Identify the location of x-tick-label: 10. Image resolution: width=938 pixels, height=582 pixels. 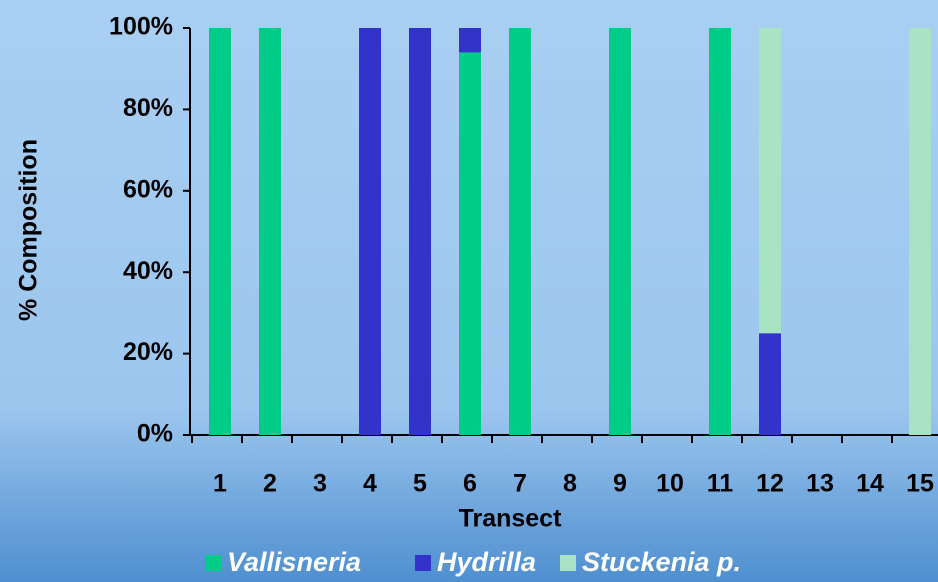
(670, 484).